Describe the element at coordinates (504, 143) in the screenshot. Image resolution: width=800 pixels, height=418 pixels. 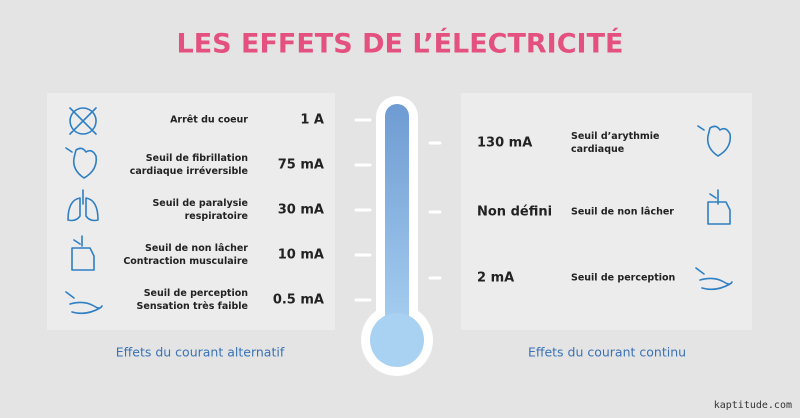
I see `item-value: 130 mA` at that location.